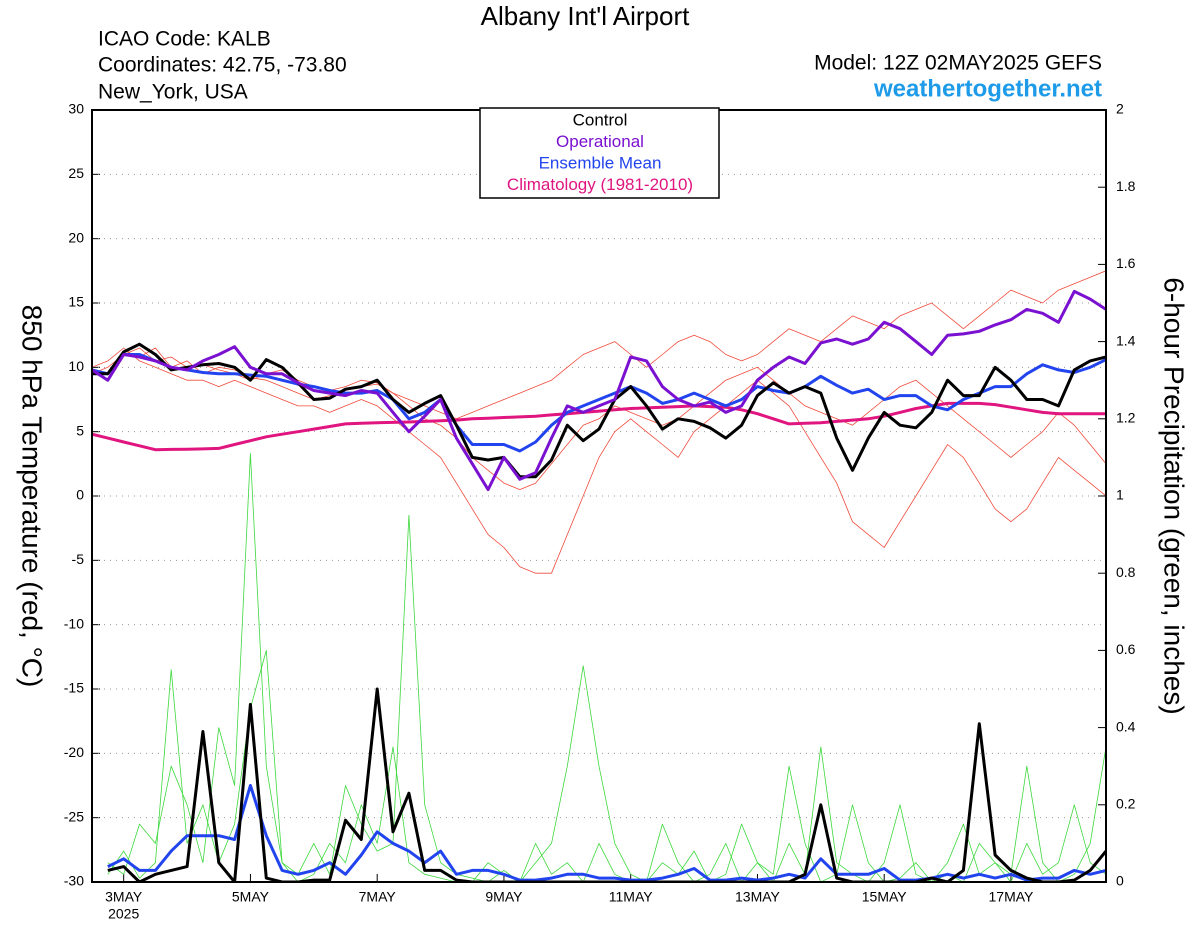 The image size is (1200, 927). What do you see at coordinates (74, 623) in the screenshot?
I see `y-tick-label: -10` at bounding box center [74, 623].